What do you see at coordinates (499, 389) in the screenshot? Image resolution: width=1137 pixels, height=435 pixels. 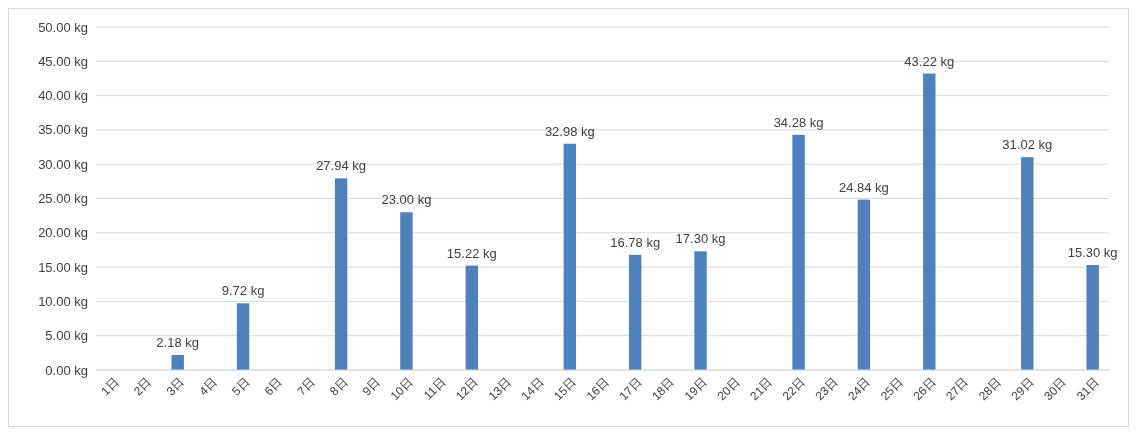 I see `x-tick-label: 13日` at bounding box center [499, 389].